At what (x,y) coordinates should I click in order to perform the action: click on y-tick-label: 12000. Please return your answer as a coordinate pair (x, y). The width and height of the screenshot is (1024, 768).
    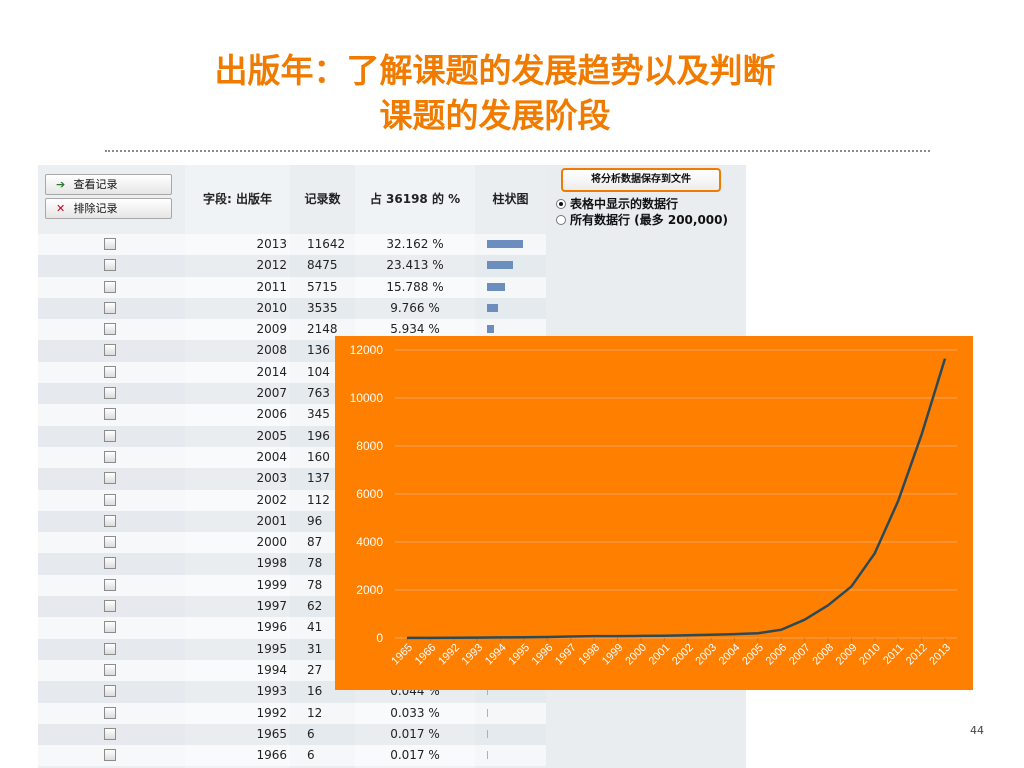
    Looking at the image, I should click on (367, 350).